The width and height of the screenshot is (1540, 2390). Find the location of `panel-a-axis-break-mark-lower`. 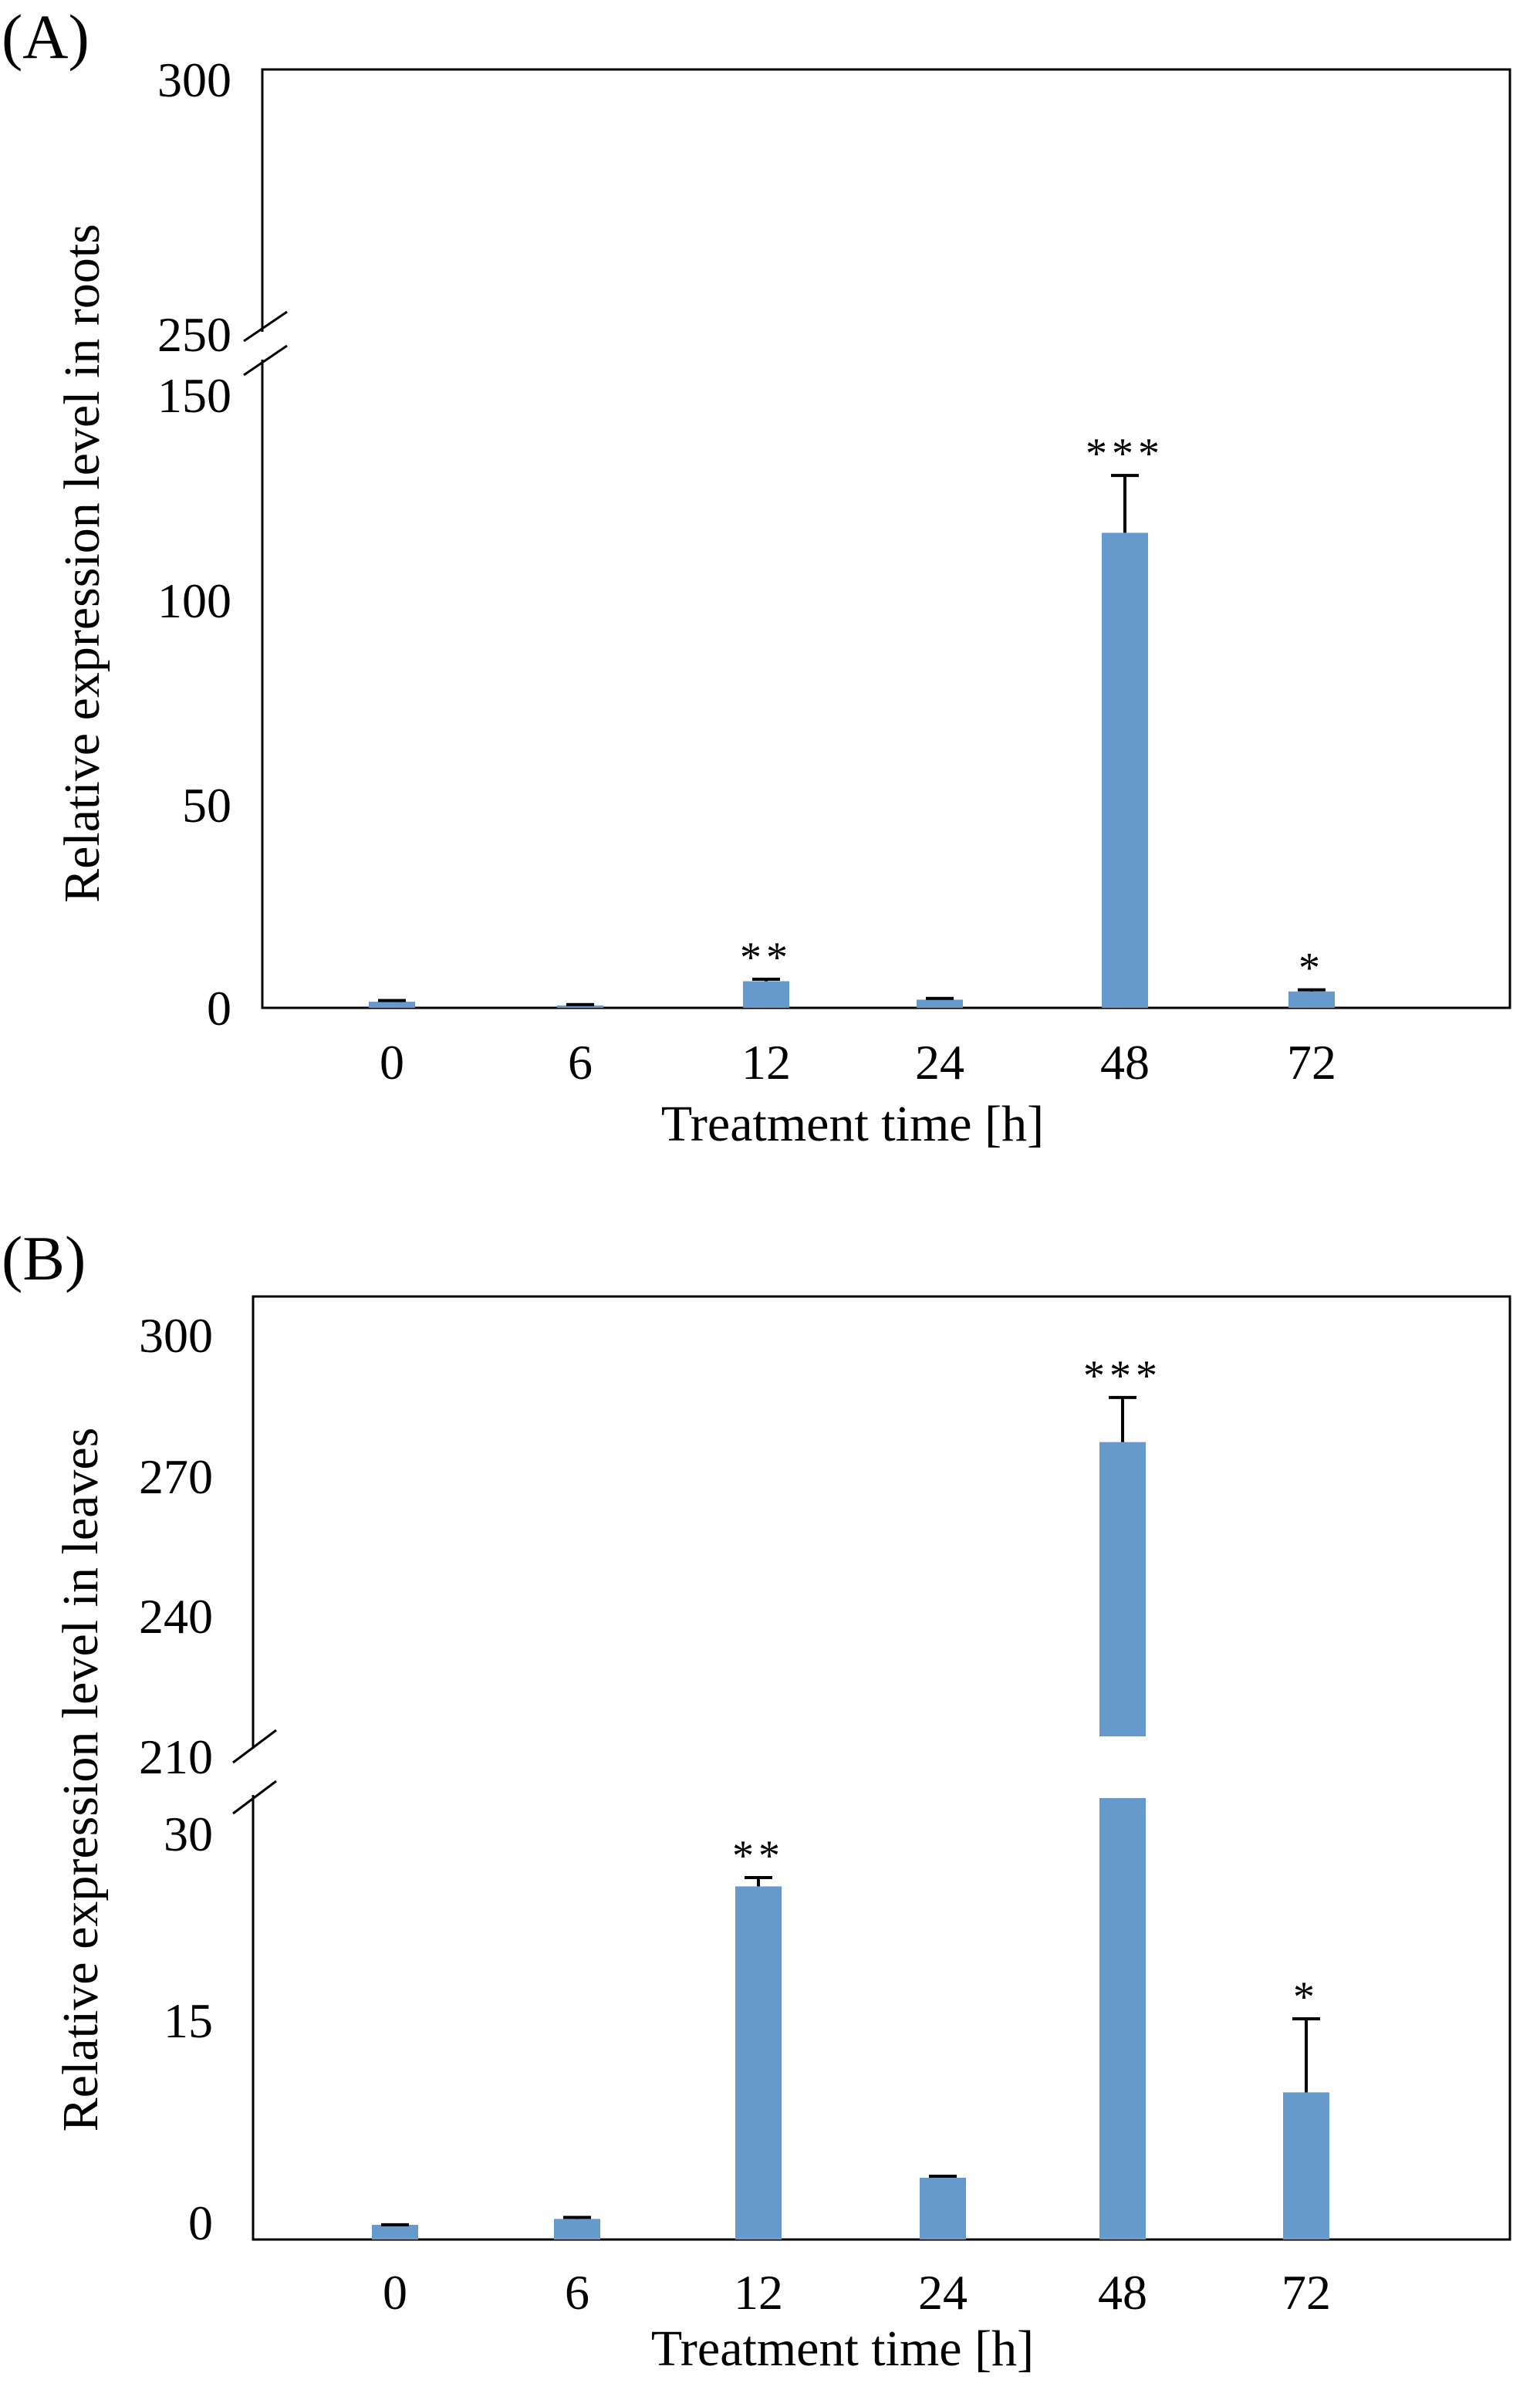

panel-a-axis-break-mark-lower is located at coordinates (266, 361).